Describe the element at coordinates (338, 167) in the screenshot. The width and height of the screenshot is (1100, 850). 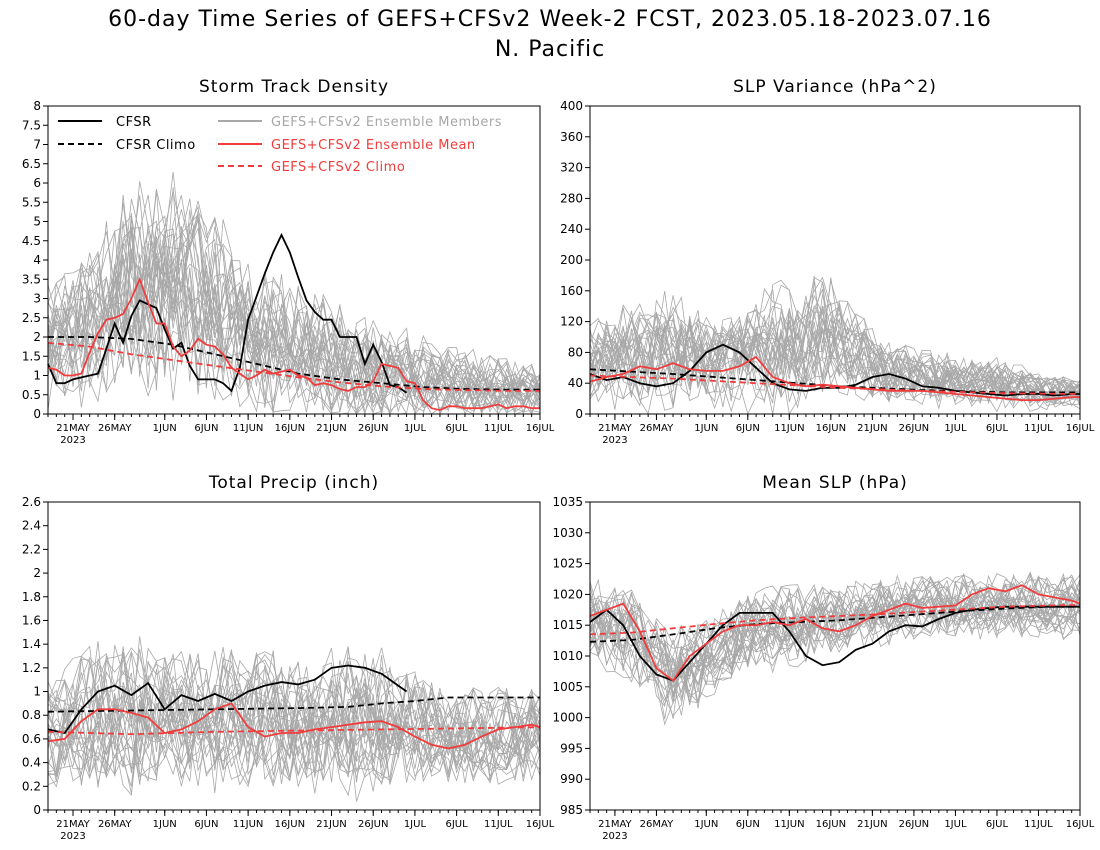
I see `legend-label-gefs-climo: GEFS+CFSv2 Climo` at that location.